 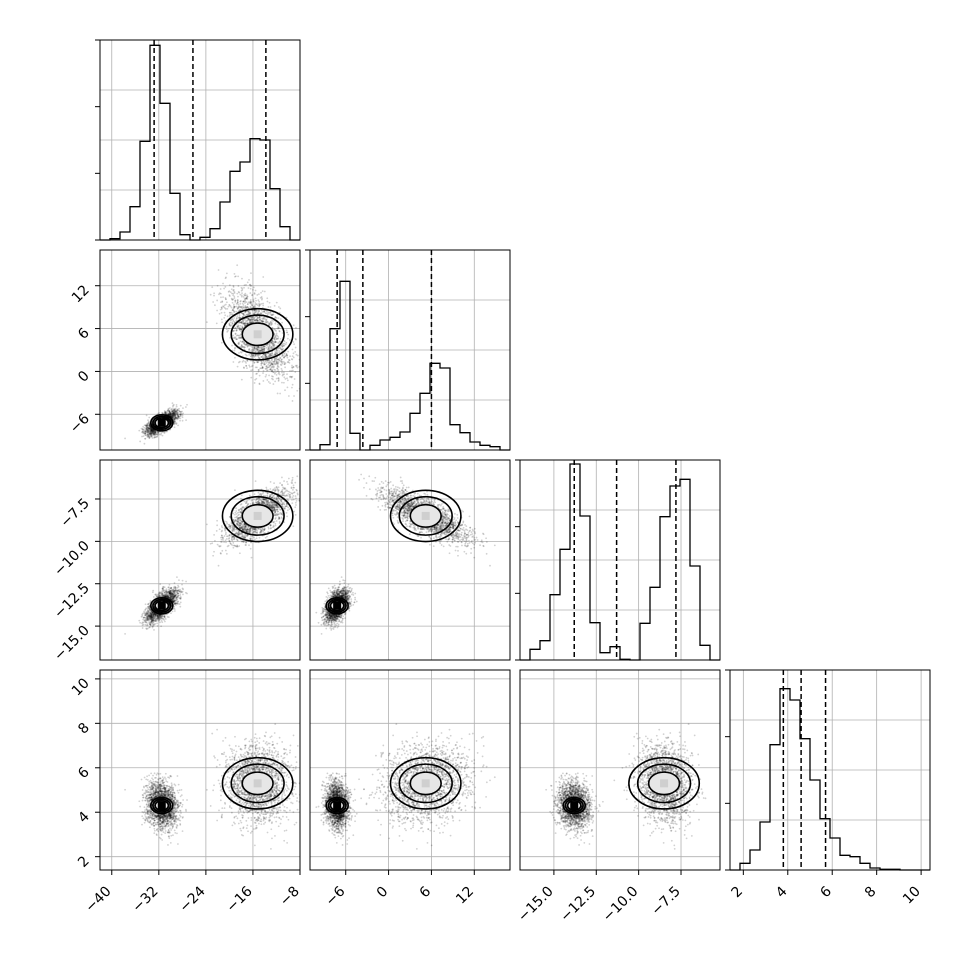 I want to click on ytick-label-3-0: 2, so click(x=84, y=862).